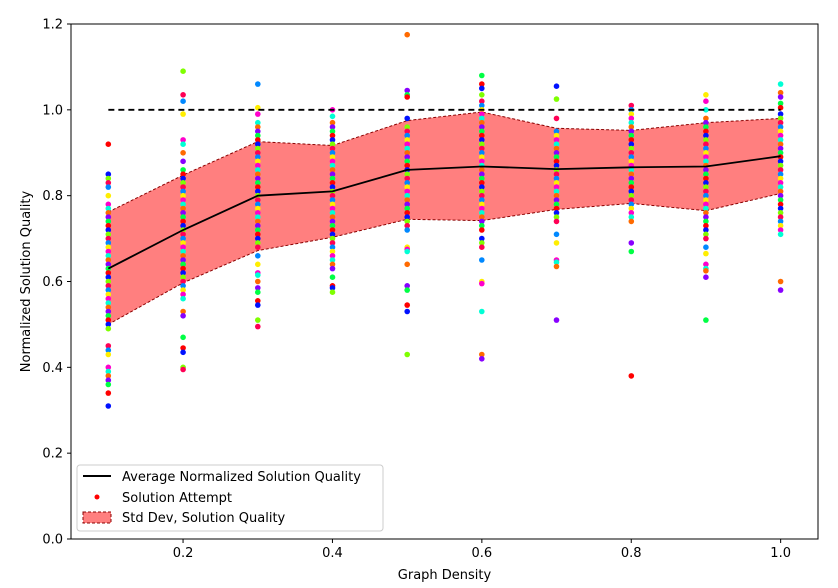  Describe the element at coordinates (183, 553) in the screenshot. I see `x-tick-label: 0.2` at that location.